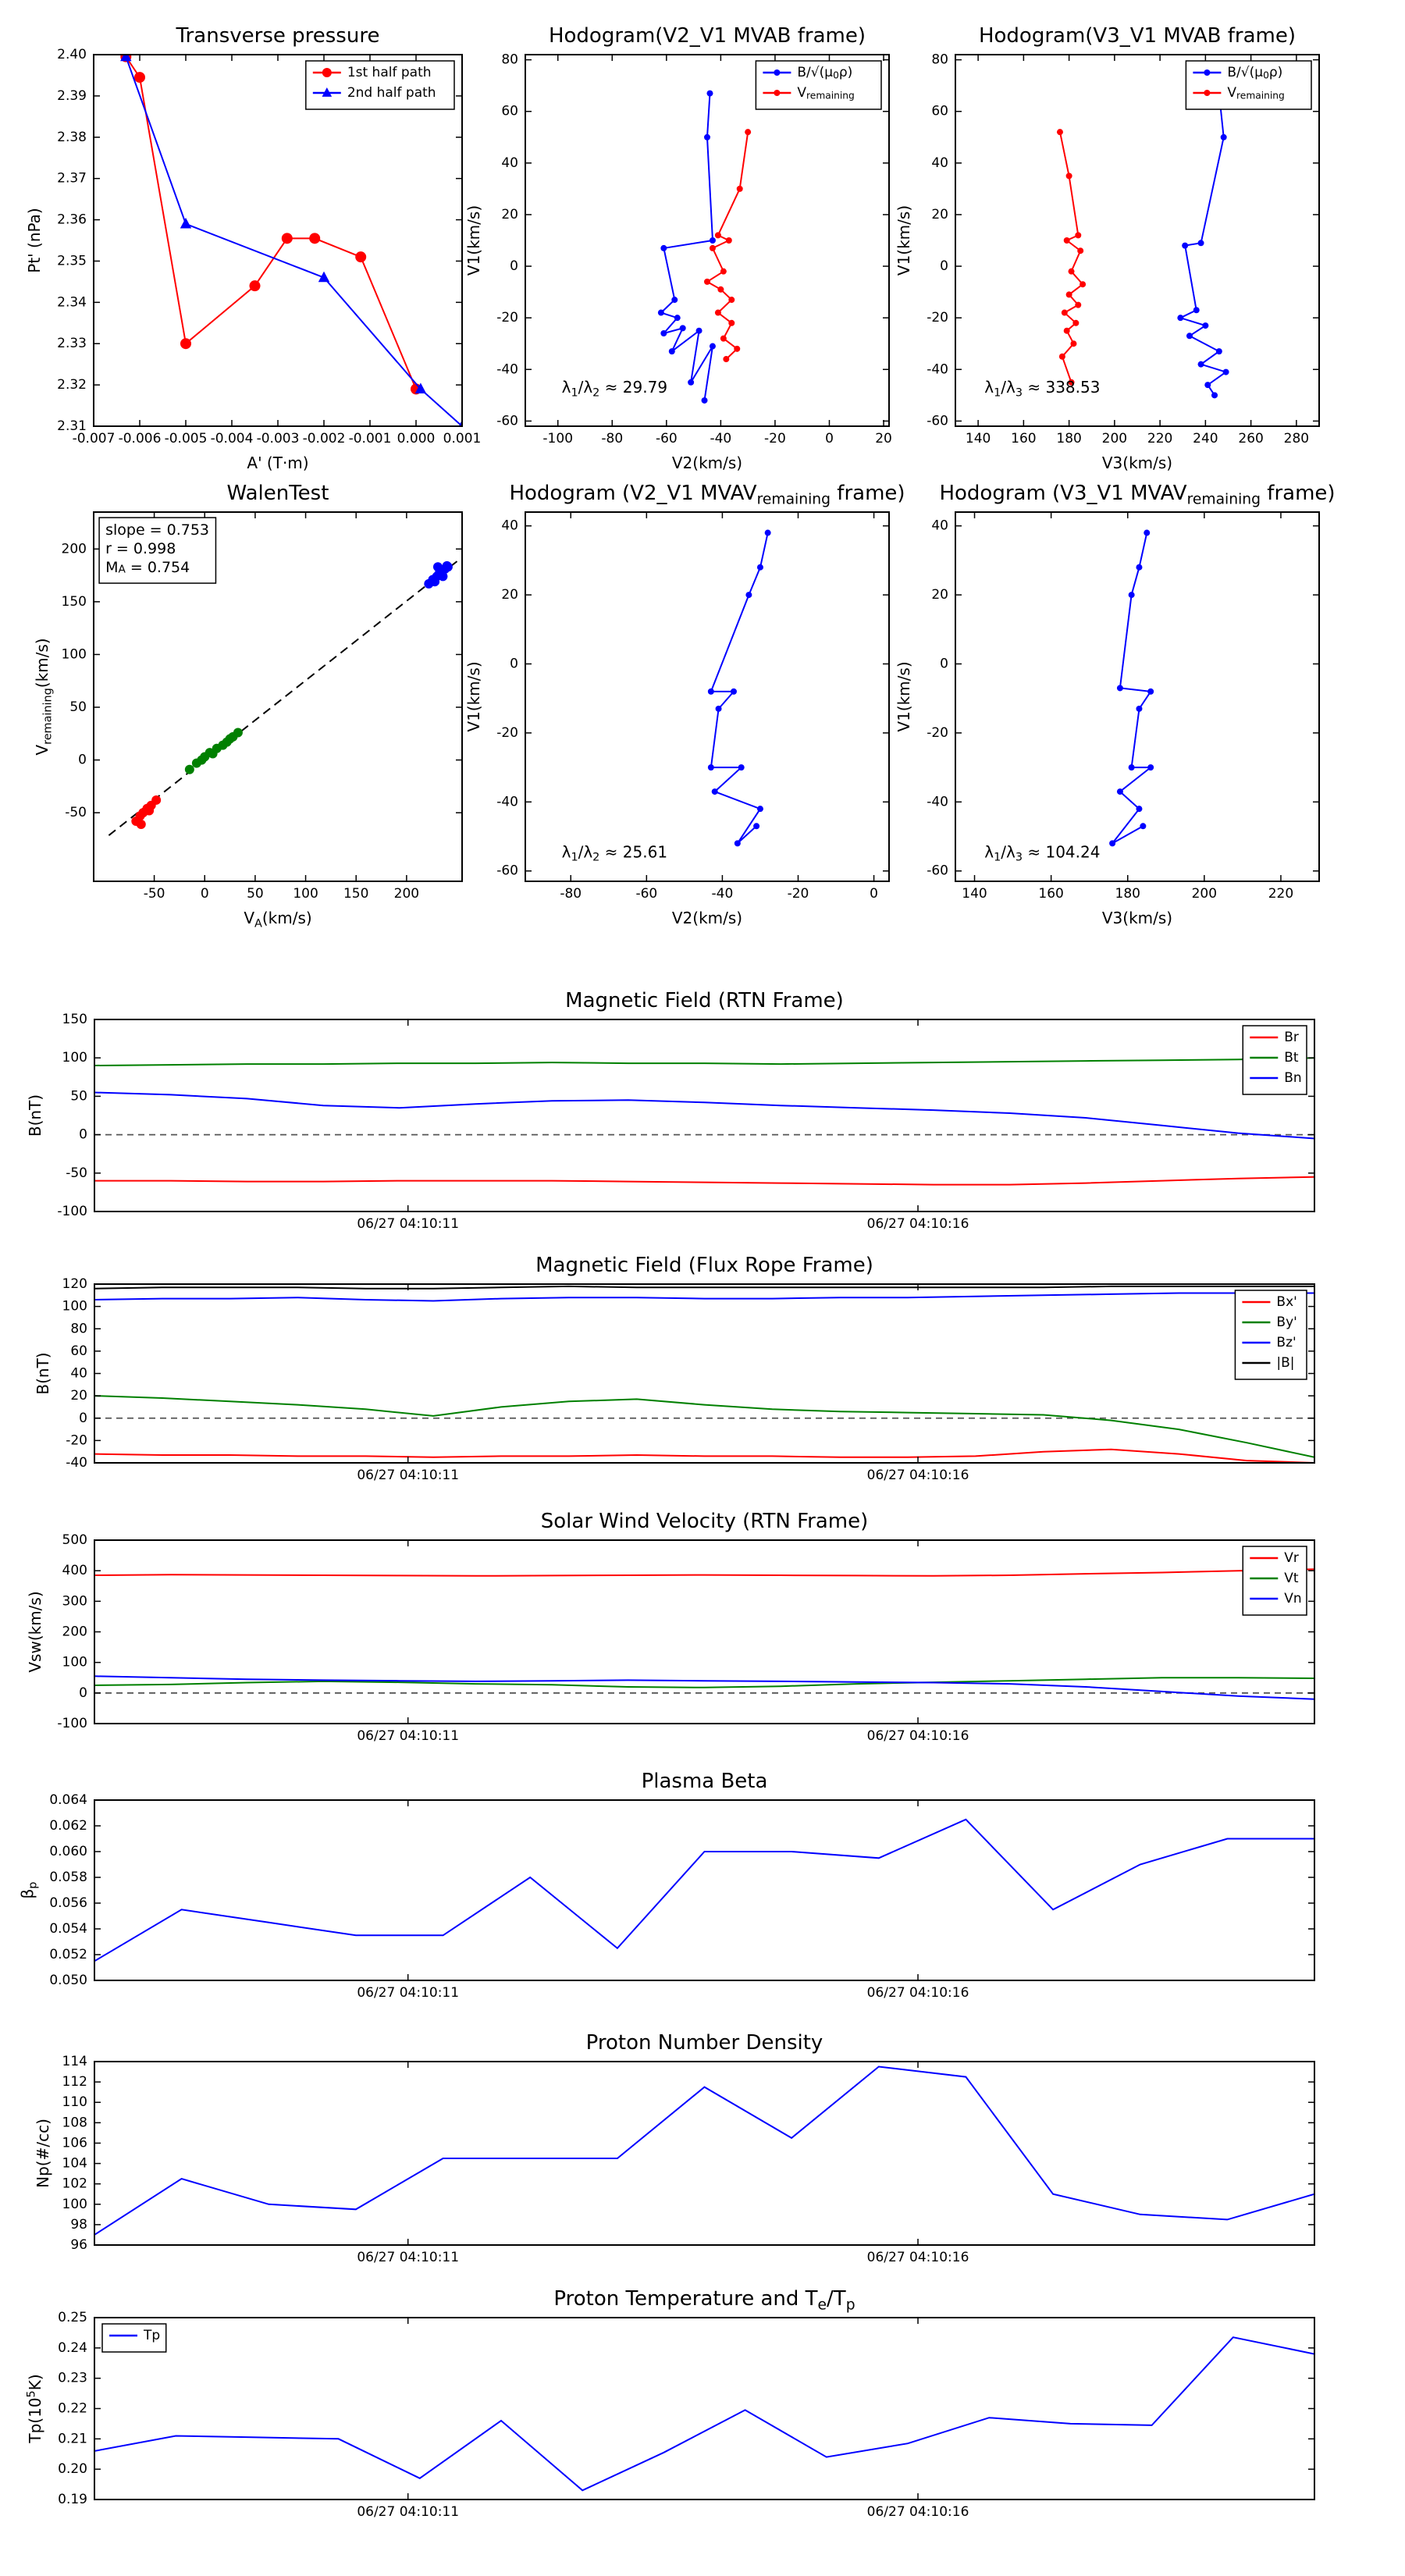 Image resolution: width=1405 pixels, height=2576 pixels. What do you see at coordinates (510, 60) in the screenshot?
I see `svg-text: 80` at bounding box center [510, 60].